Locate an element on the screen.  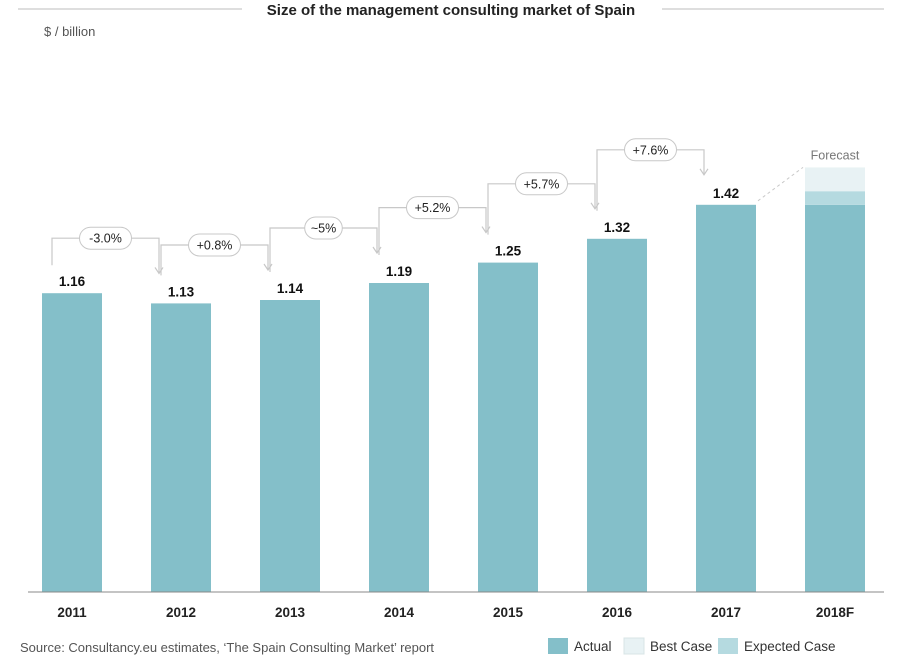
x-tick-2012: 2012 is located at coordinates (181, 612).